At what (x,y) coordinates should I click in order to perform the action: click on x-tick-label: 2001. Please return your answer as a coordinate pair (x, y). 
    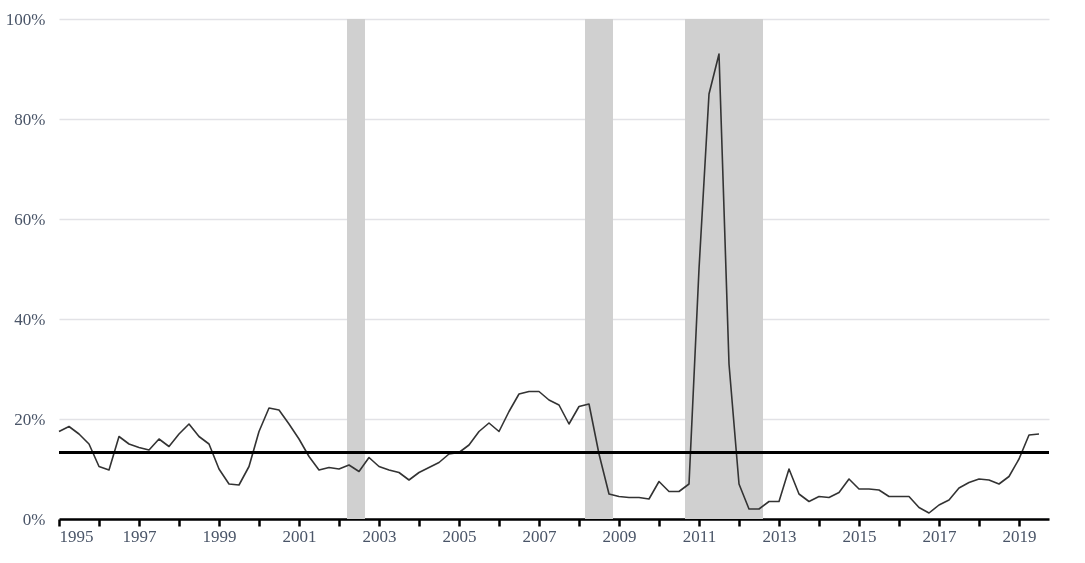
    Looking at the image, I should click on (299, 536).